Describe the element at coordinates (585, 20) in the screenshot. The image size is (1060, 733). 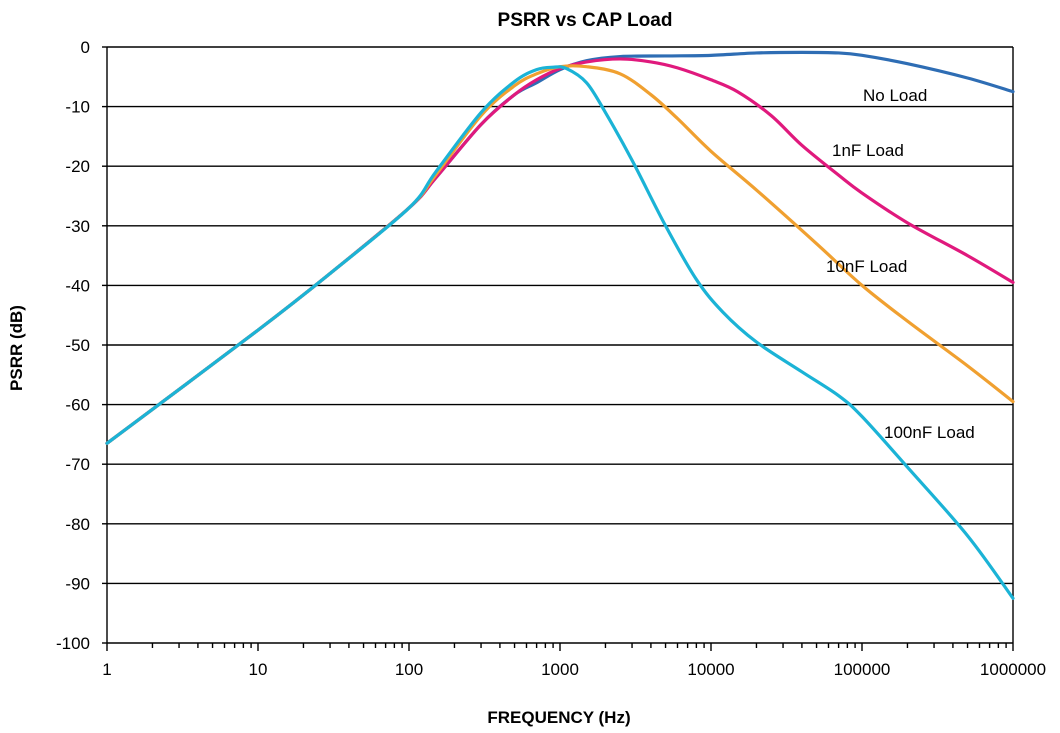
I see `chart-title: PSRR vs CAP Load` at that location.